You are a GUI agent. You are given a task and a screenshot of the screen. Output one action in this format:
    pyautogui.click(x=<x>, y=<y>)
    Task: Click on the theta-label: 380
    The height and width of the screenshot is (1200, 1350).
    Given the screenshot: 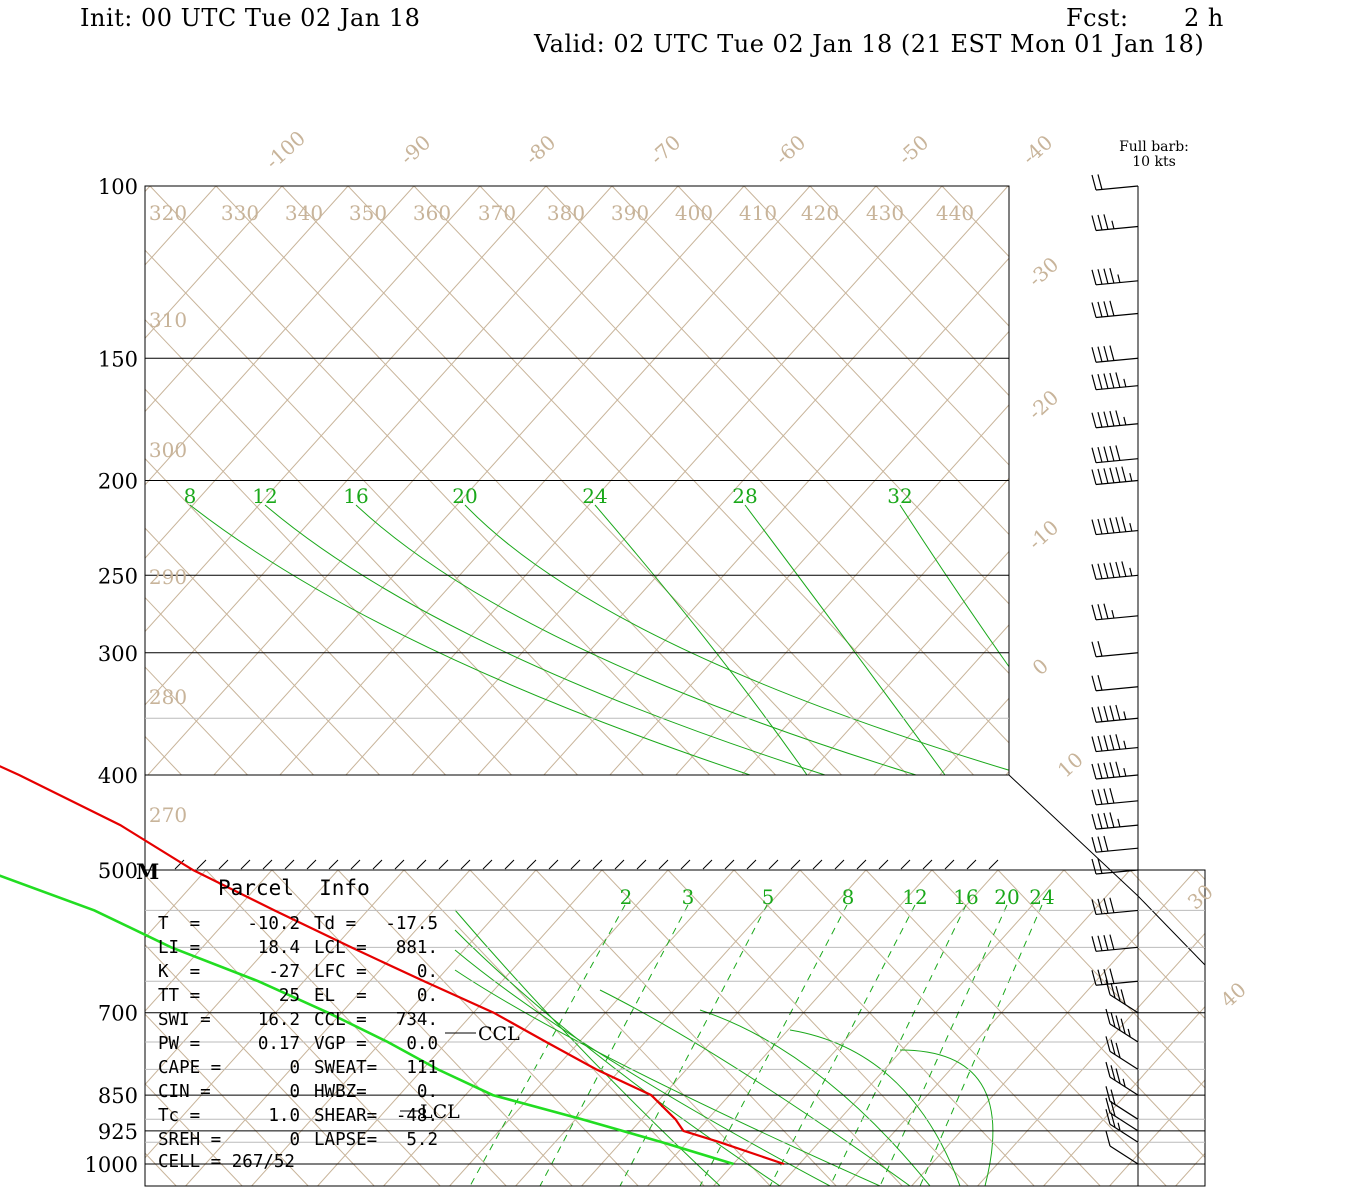 What is the action you would take?
    pyautogui.click(x=566, y=213)
    